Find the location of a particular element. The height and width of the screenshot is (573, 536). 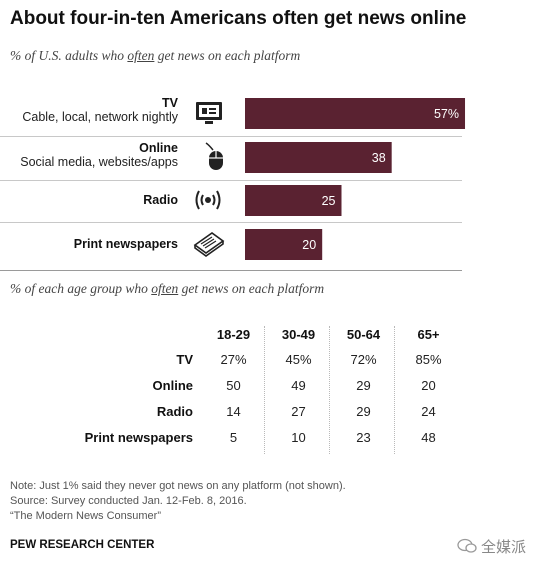

platform-name: Radio is located at coordinates (160, 200).